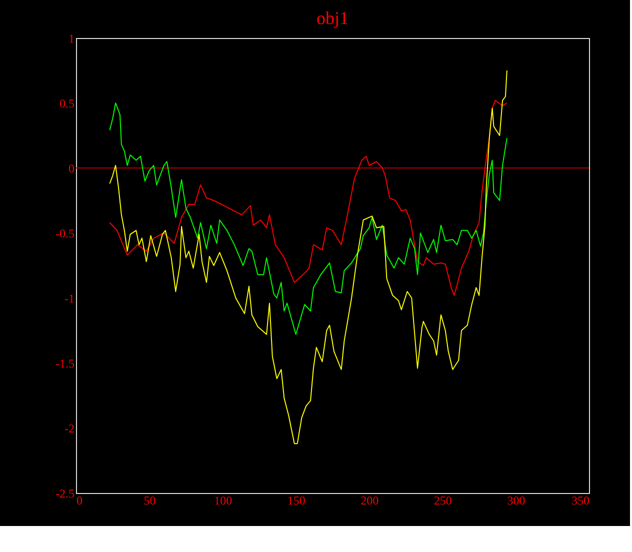 This screenshot has height=552, width=632. Describe the element at coordinates (69, 429) in the screenshot. I see `y-tick-label: -2` at that location.